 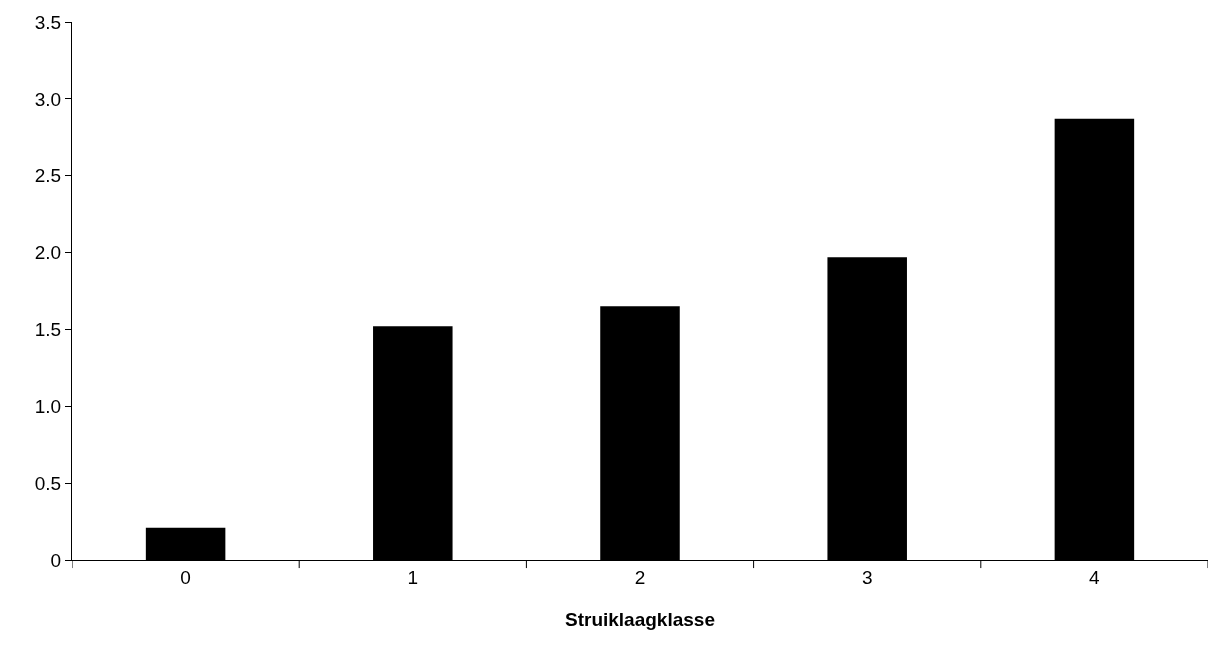 I want to click on x-tick-label: 4, so click(x=1095, y=577).